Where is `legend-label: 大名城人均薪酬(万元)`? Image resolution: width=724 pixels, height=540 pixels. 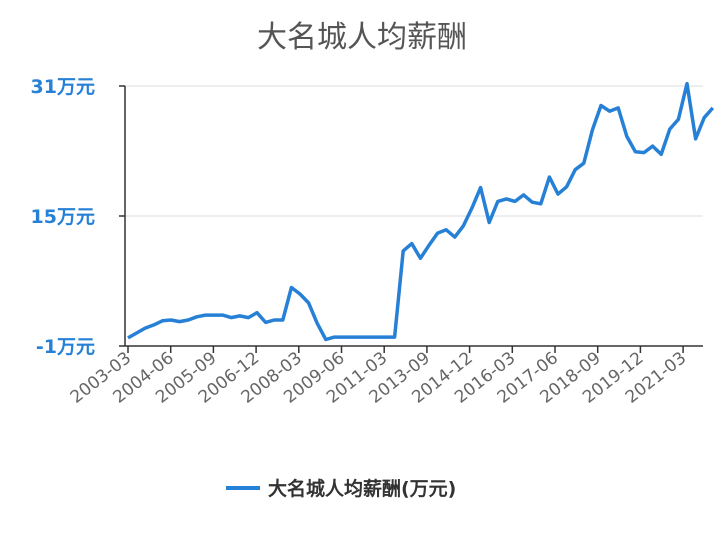 legend-label: 大名城人均薪酬(万元) is located at coordinates (362, 488).